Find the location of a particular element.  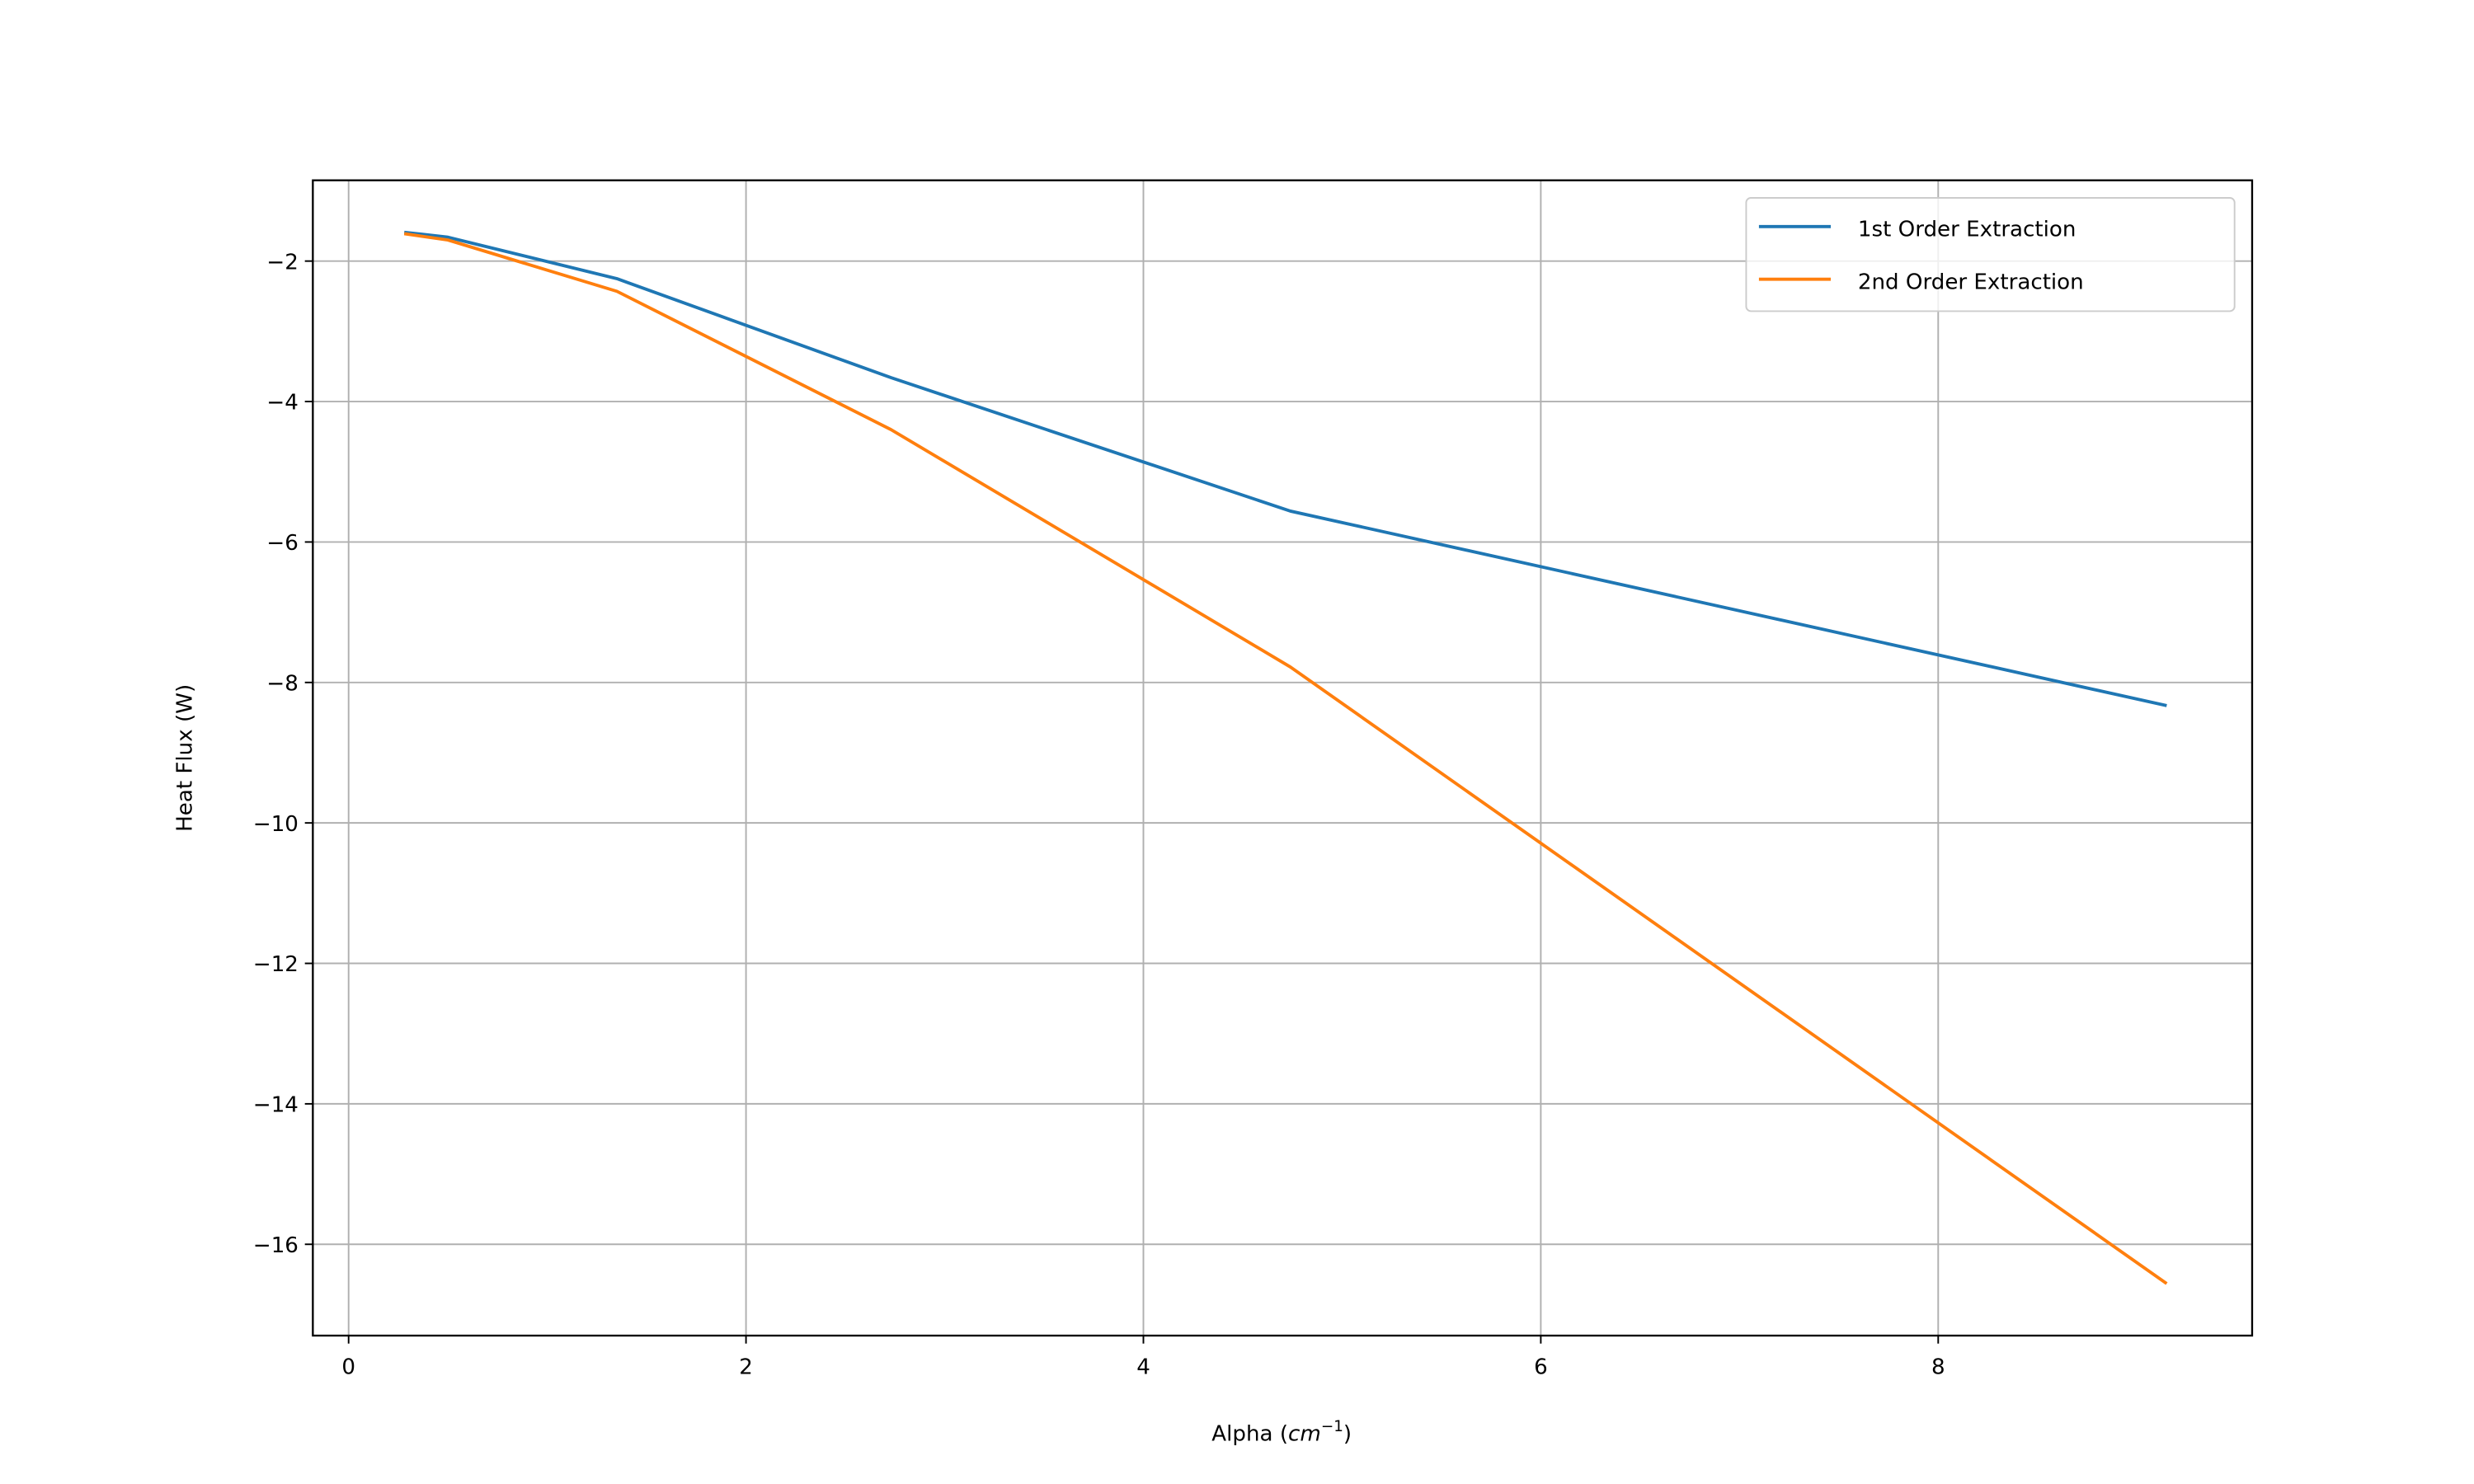

y-tick-label: −2 is located at coordinates (282, 262).